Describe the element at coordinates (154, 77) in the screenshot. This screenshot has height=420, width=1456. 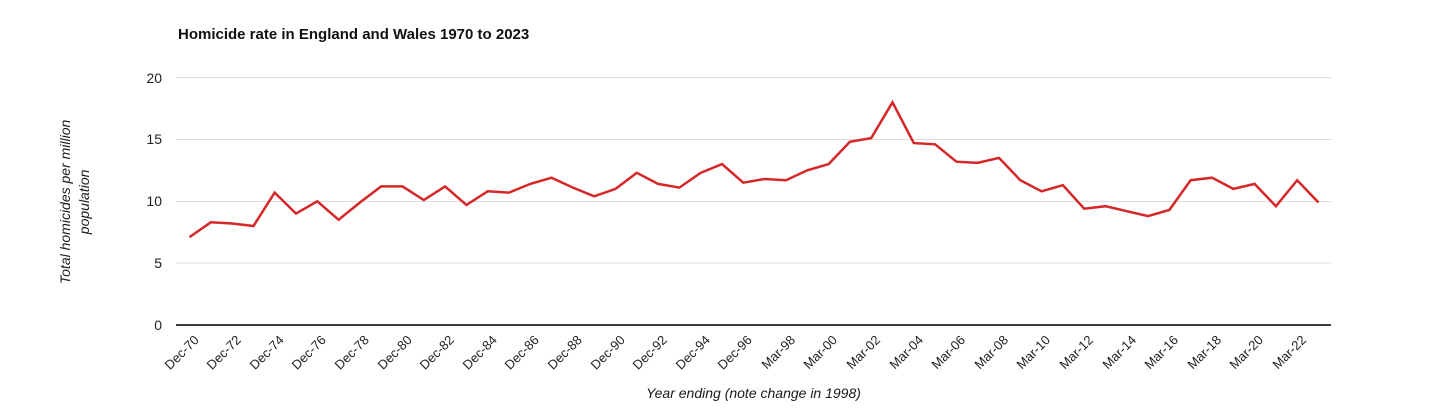
I see `y-tick-label: 20` at that location.